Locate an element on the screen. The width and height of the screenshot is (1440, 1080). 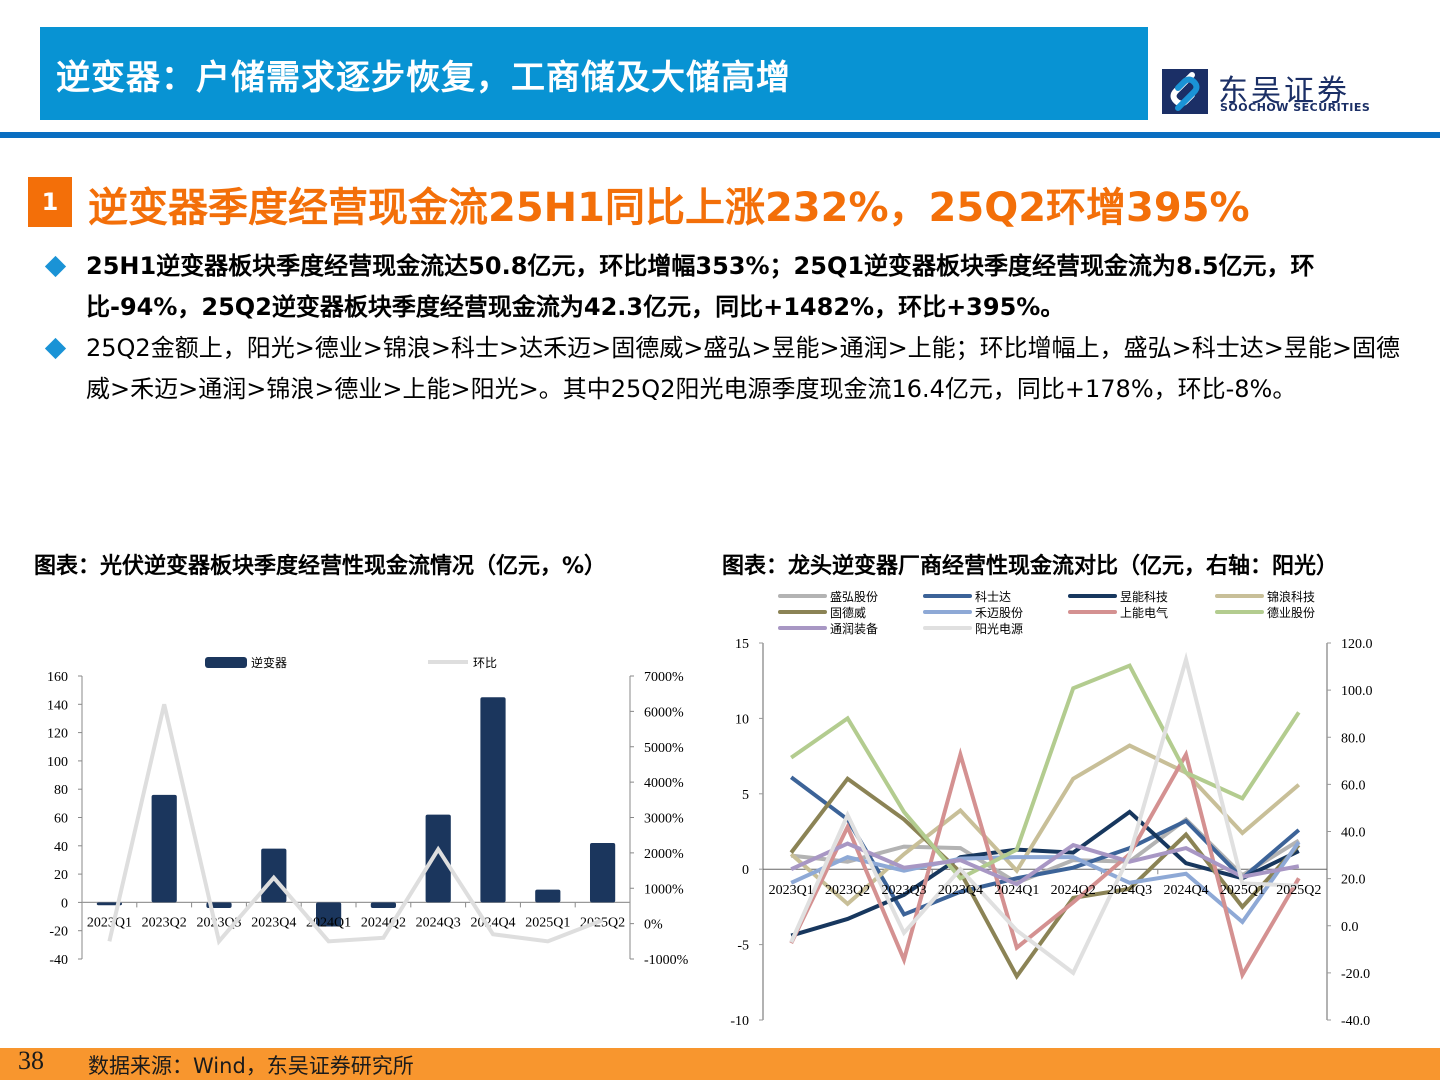
legend-label: 环比 is located at coordinates (485, 663).